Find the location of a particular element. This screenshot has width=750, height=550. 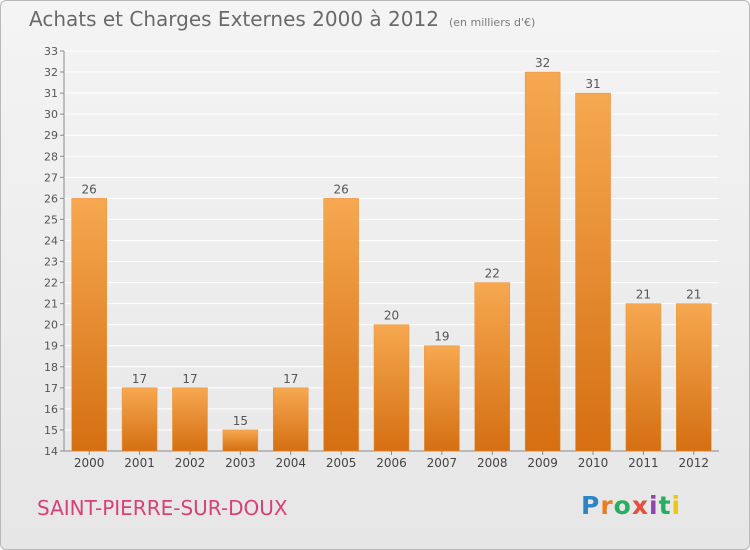

bar-2010 is located at coordinates (593, 272).